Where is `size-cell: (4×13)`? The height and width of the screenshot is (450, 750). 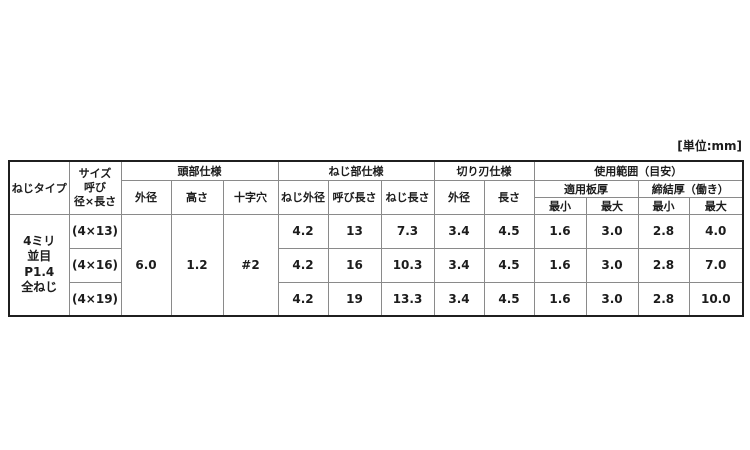
size-cell: (4×13) is located at coordinates (95, 231).